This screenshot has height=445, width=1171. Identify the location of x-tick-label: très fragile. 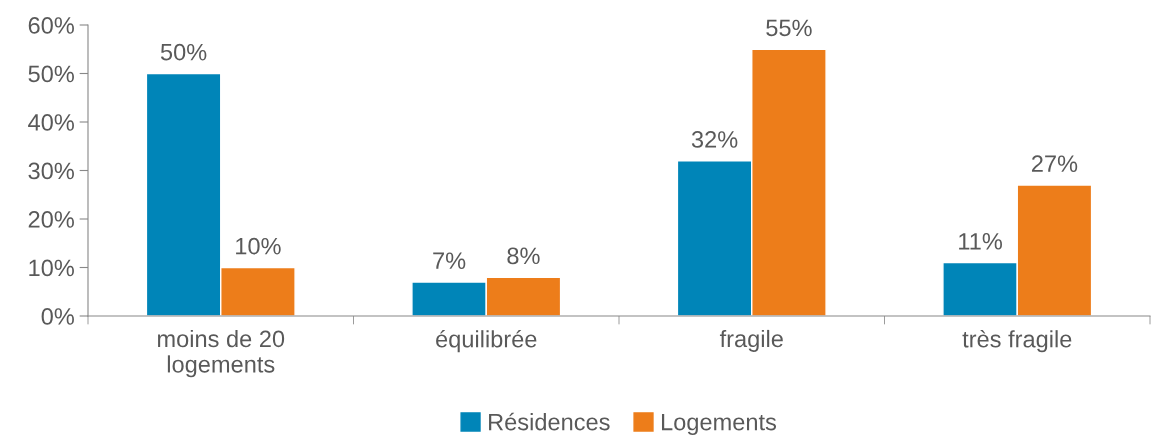
(1017, 341).